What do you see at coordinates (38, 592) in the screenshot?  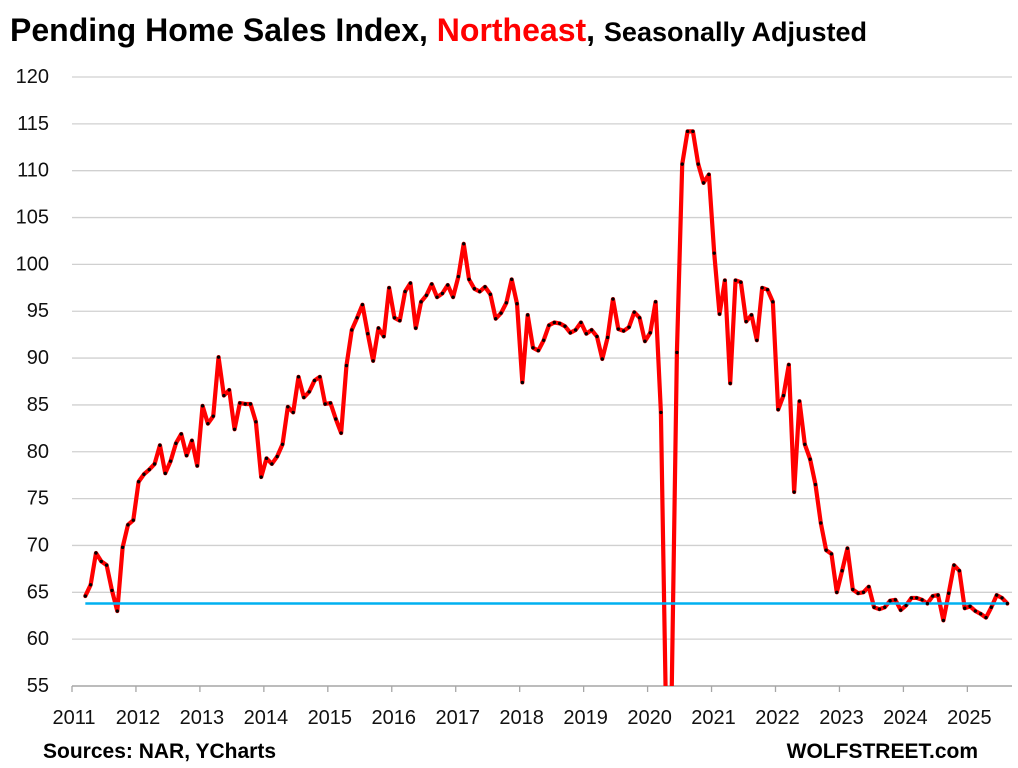 I see `y-tick-label: 65` at bounding box center [38, 592].